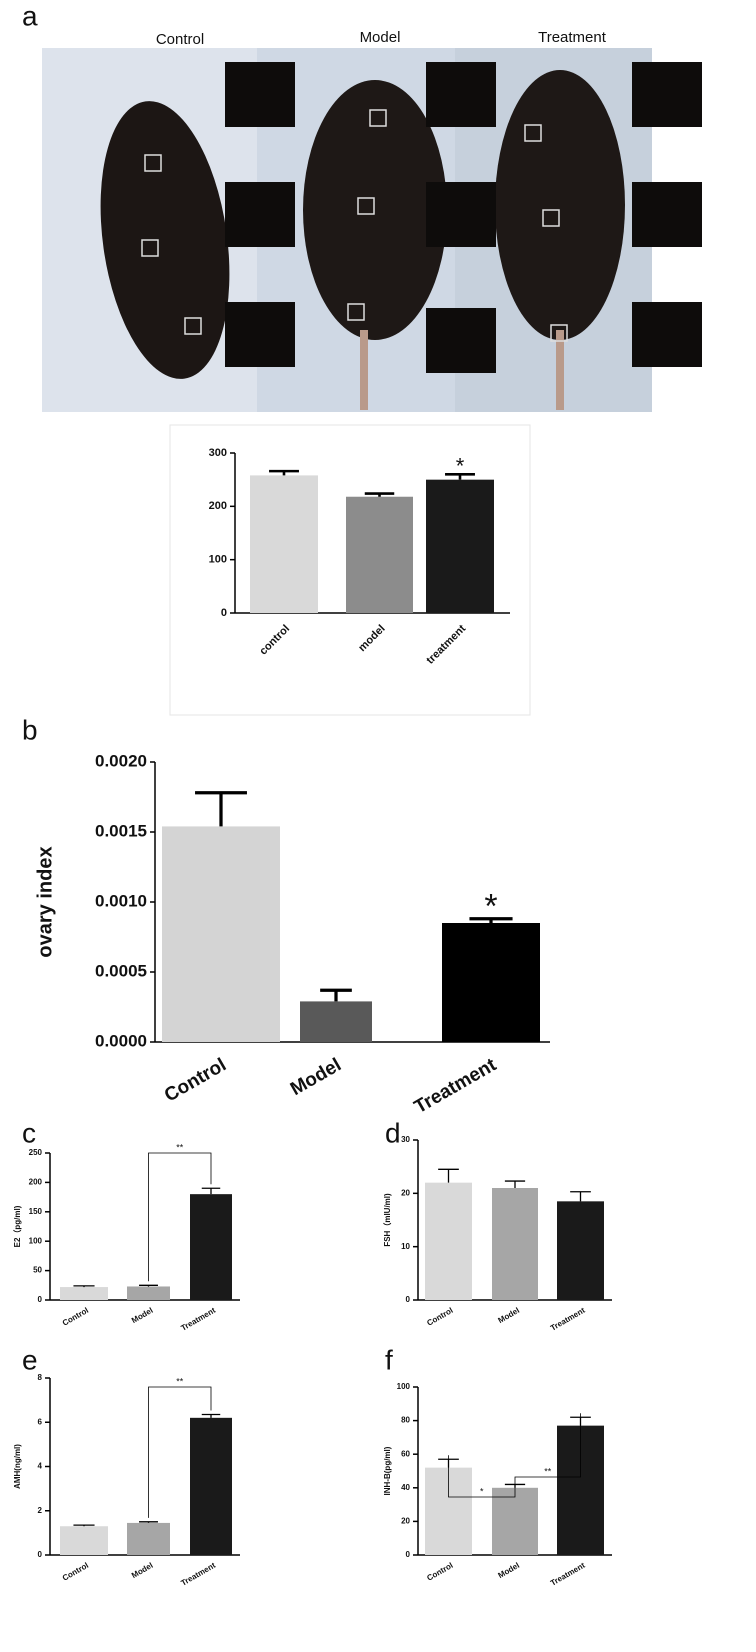 The width and height of the screenshot is (756, 1652). I want to click on y-tick-label: 6, so click(40, 1421).